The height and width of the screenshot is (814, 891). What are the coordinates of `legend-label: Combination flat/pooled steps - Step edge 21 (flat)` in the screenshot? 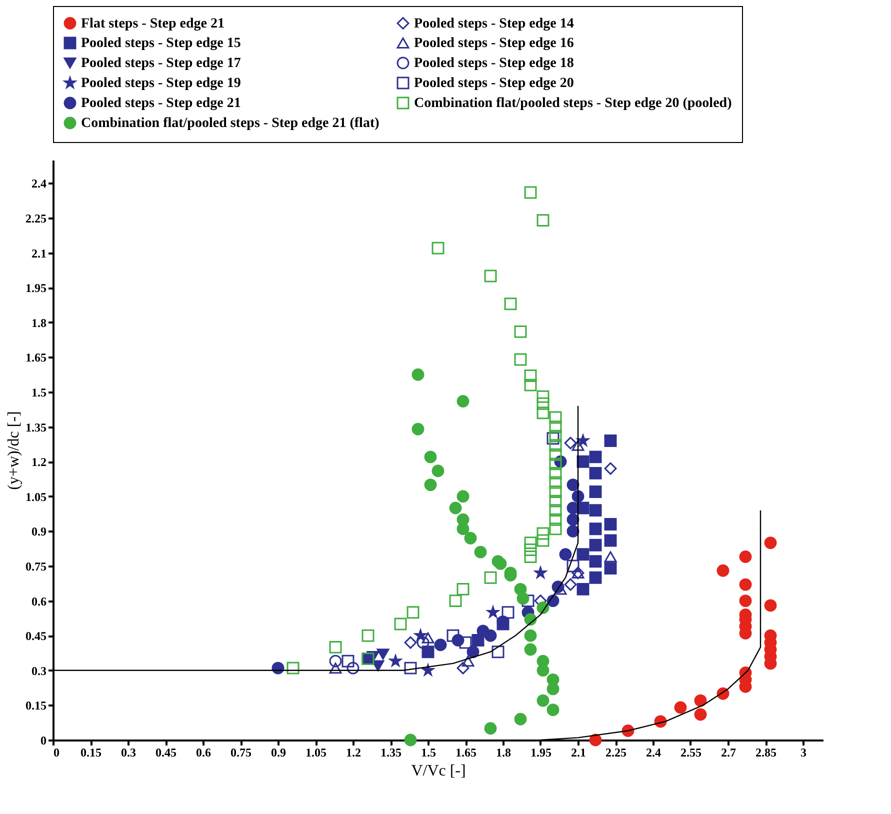 It's located at (230, 123).